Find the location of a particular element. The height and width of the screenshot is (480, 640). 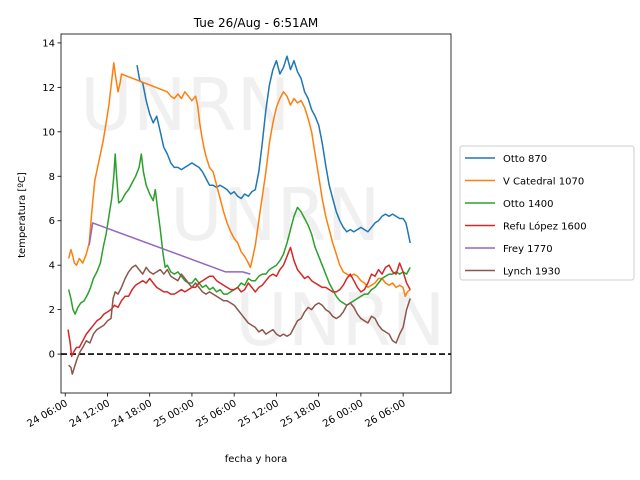

y-tick-label-7: 14 is located at coordinates (48, 43).